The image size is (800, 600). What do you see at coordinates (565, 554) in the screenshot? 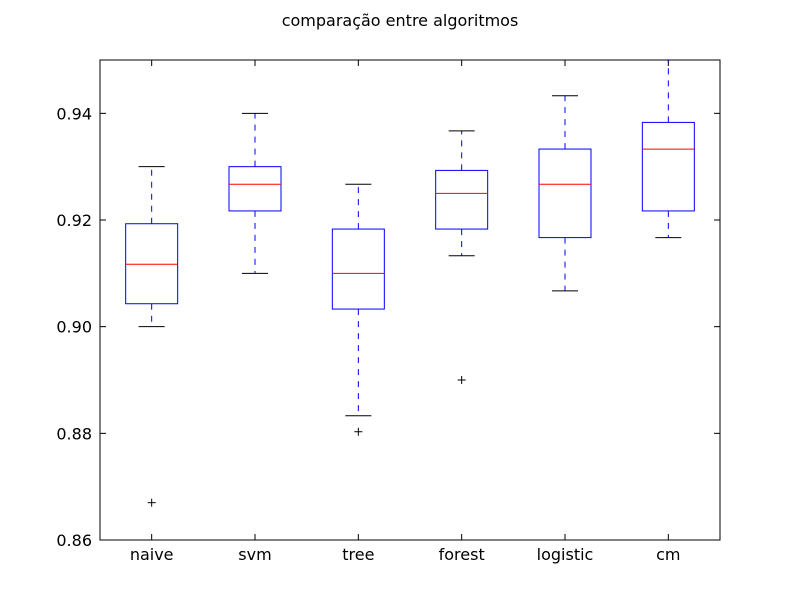
I see `x-tick-label-logistic: logistic` at bounding box center [565, 554].